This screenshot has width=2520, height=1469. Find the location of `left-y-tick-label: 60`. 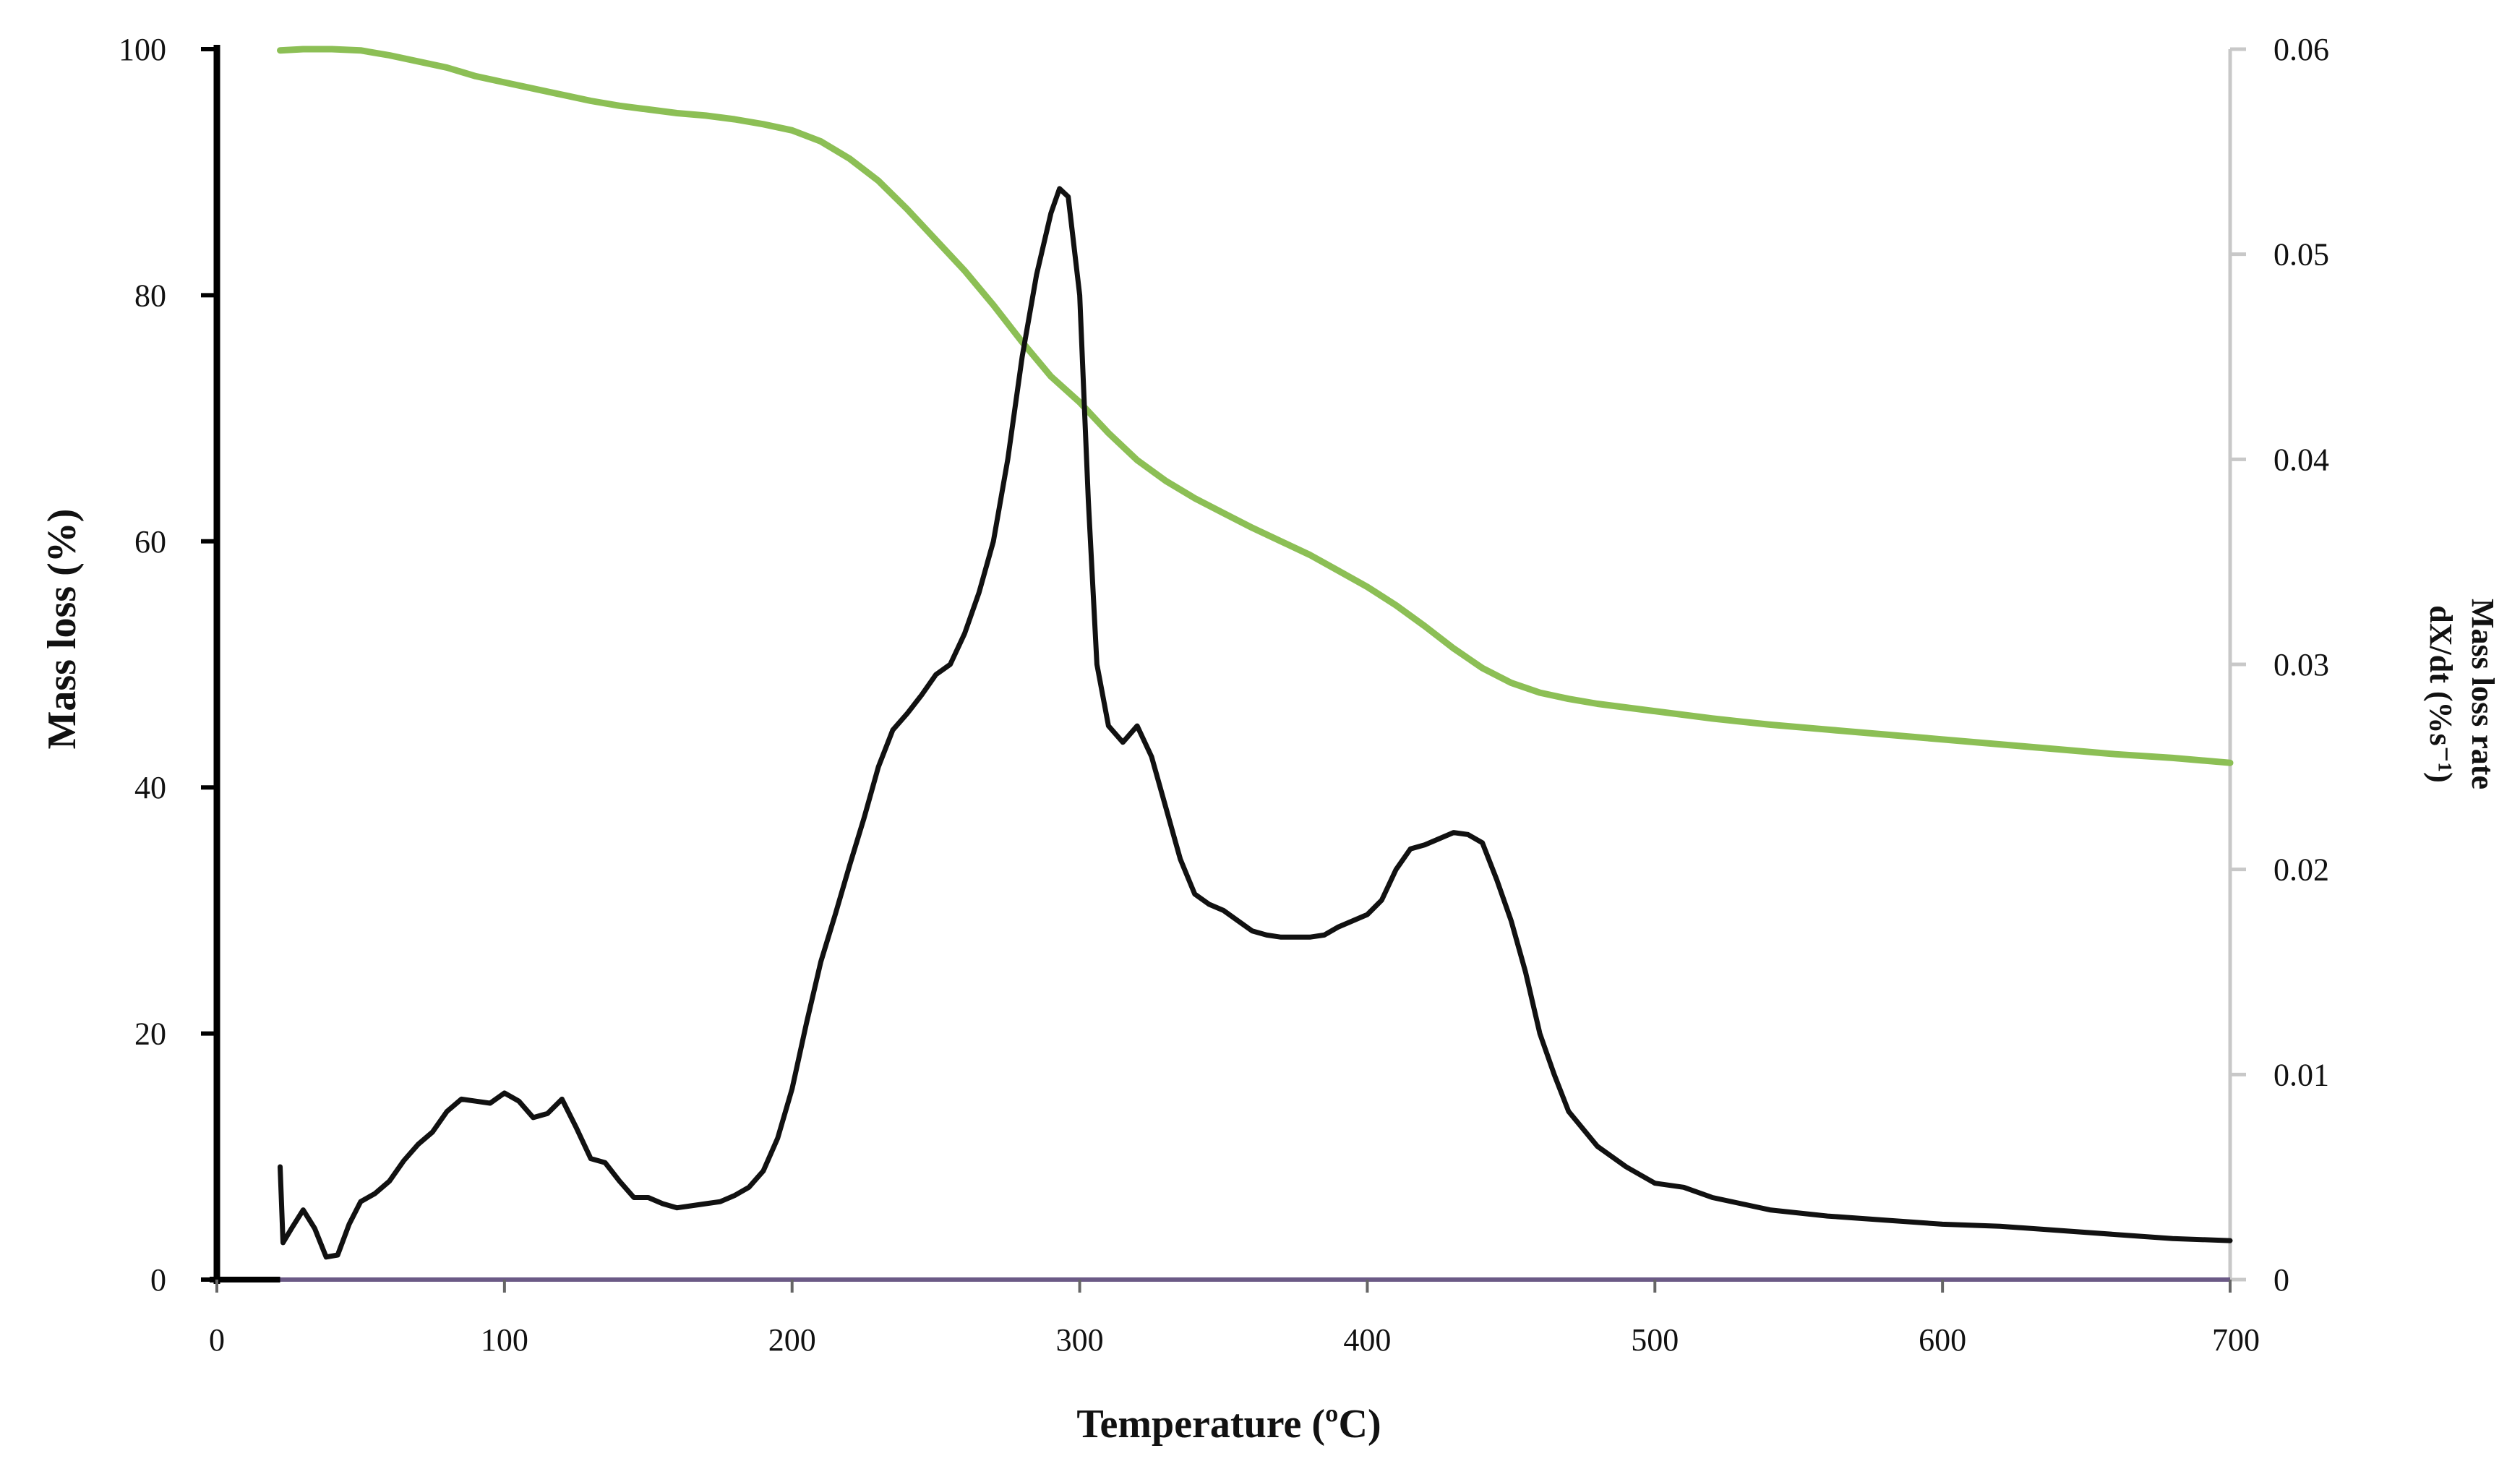

left-y-tick-label: 60 is located at coordinates (150, 542).